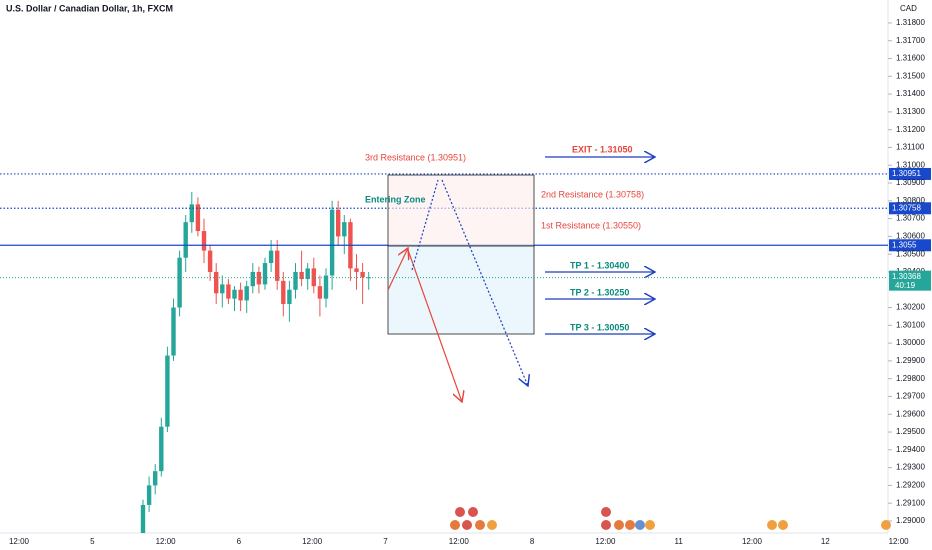 The image size is (932, 550). I want to click on y-tick-label: 1.31700, so click(910, 40).